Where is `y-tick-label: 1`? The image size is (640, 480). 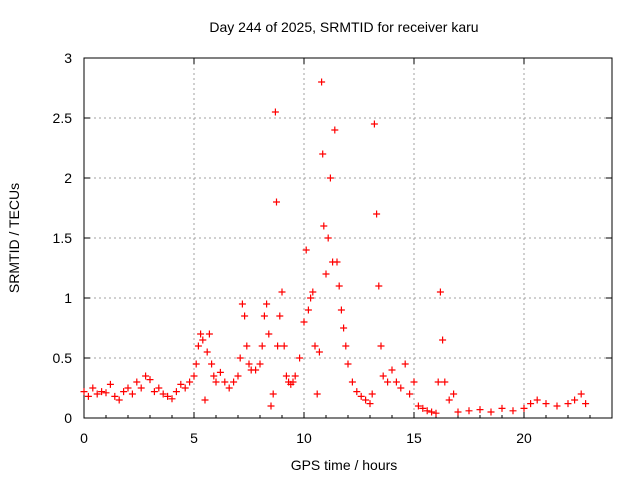 y-tick-label: 1 is located at coordinates (68, 298).